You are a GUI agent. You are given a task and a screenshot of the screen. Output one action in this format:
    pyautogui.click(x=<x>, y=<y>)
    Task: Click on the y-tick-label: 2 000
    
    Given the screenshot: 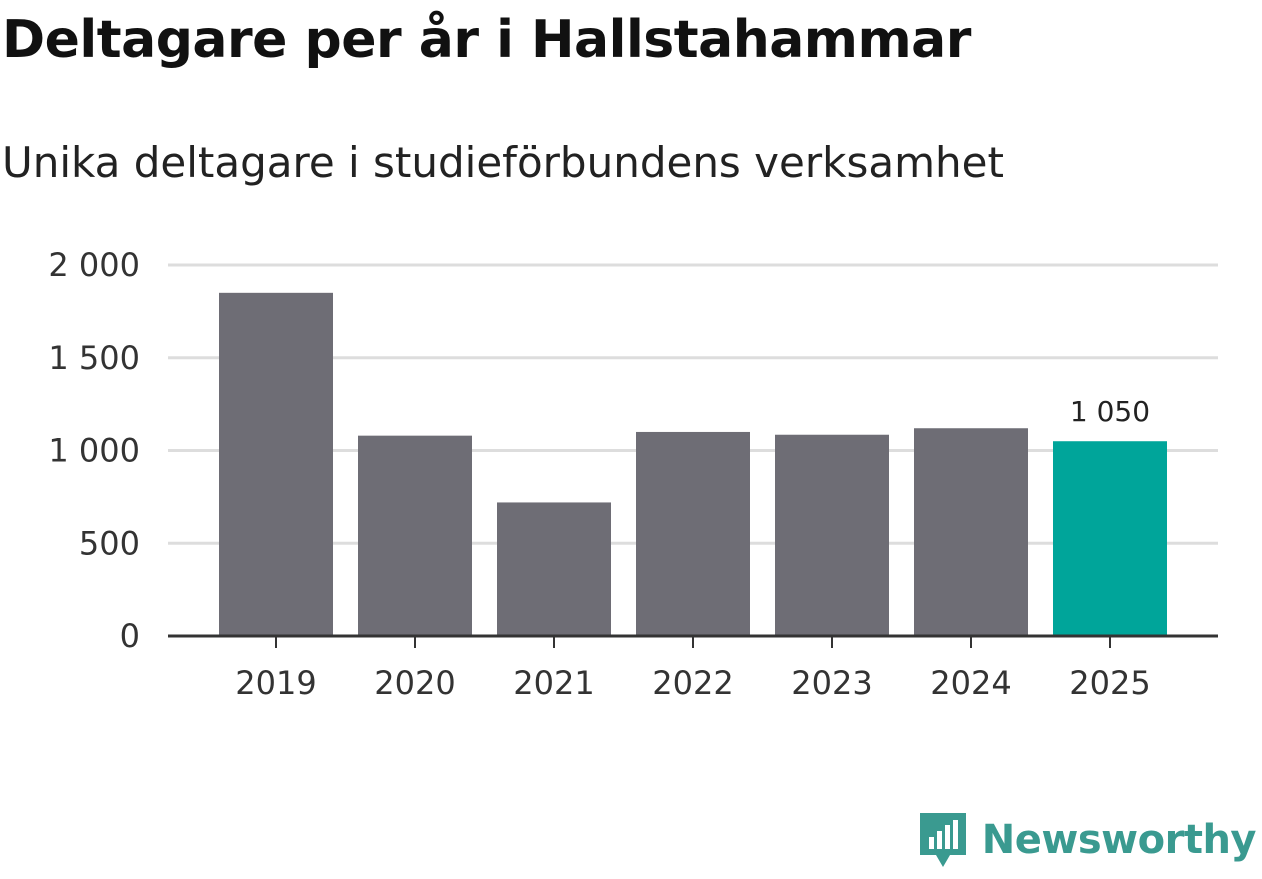 What is the action you would take?
    pyautogui.click(x=94, y=265)
    